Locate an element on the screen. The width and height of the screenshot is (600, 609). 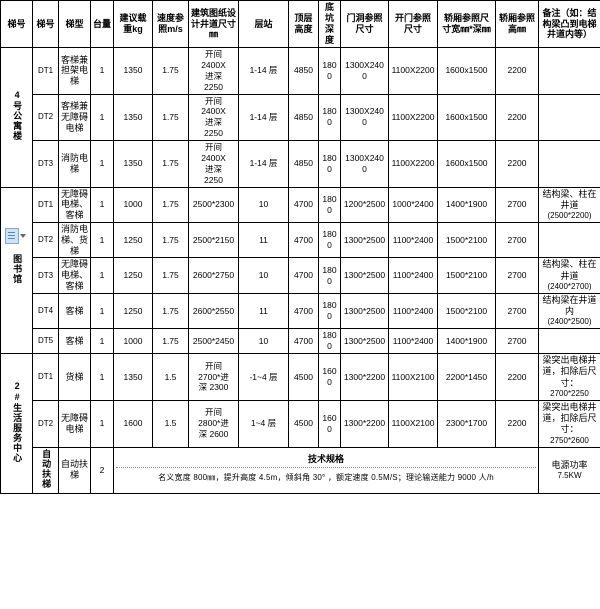
cell-shaft-size: 2500*2300 is located at coordinates (213, 204).